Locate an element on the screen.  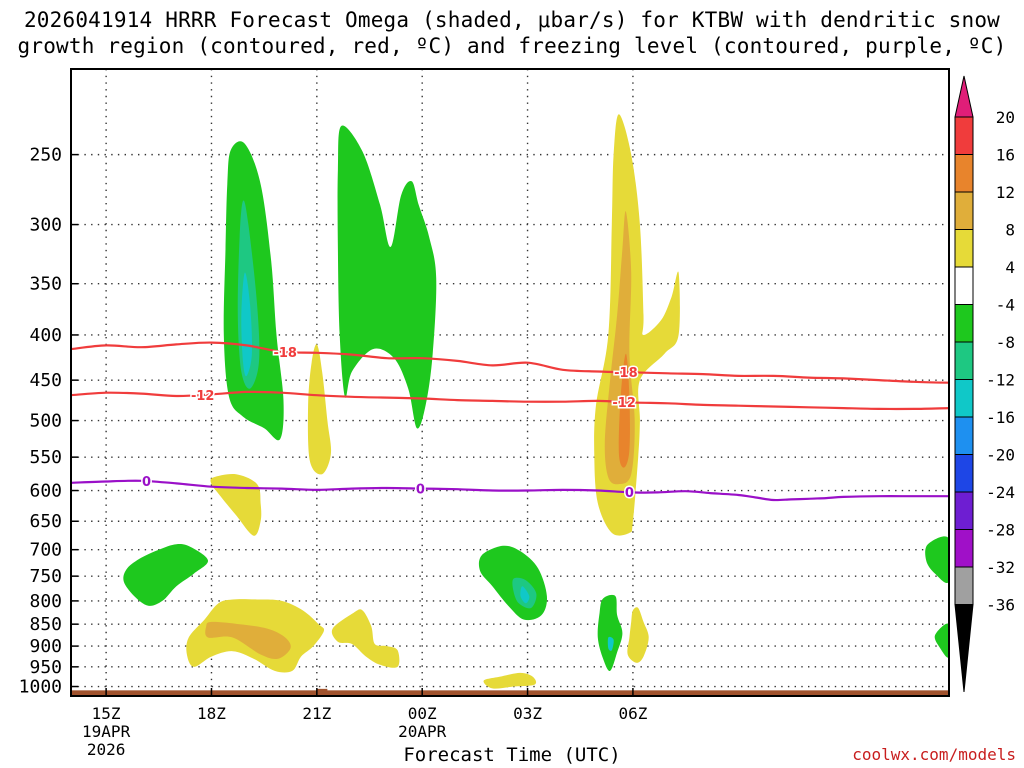
freezing-contour-label-0: 0 is located at coordinates (146, 482).